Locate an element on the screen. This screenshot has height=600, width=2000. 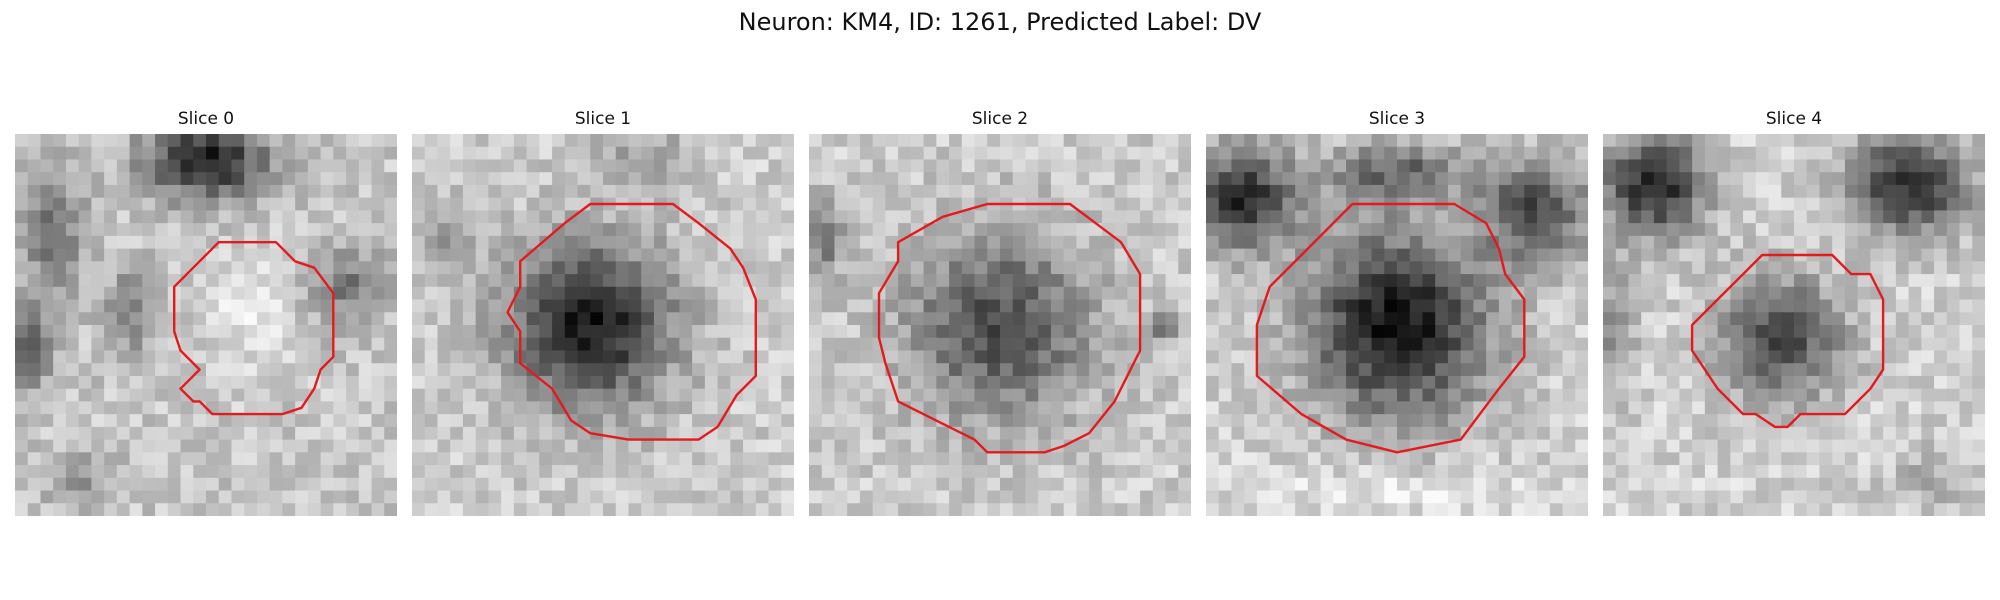
slice-title: Slice 4 is located at coordinates (1794, 119).